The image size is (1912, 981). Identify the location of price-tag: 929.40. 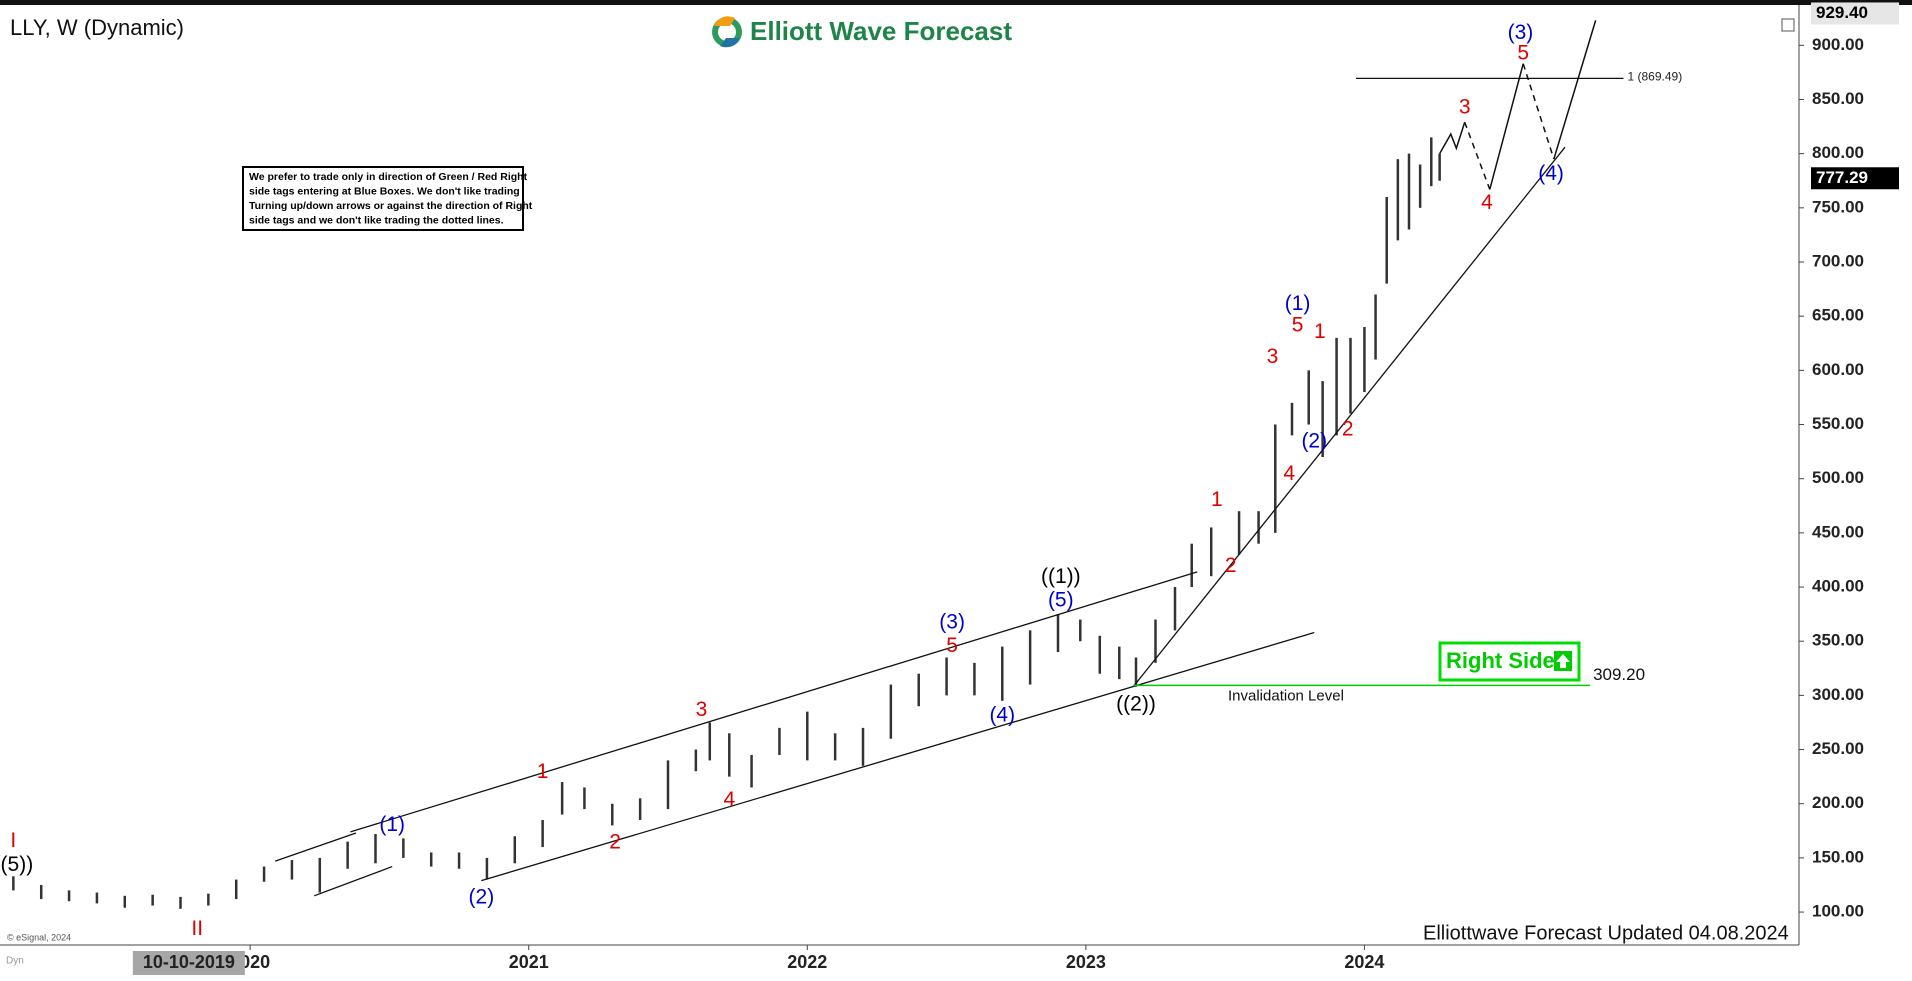
(1842, 12).